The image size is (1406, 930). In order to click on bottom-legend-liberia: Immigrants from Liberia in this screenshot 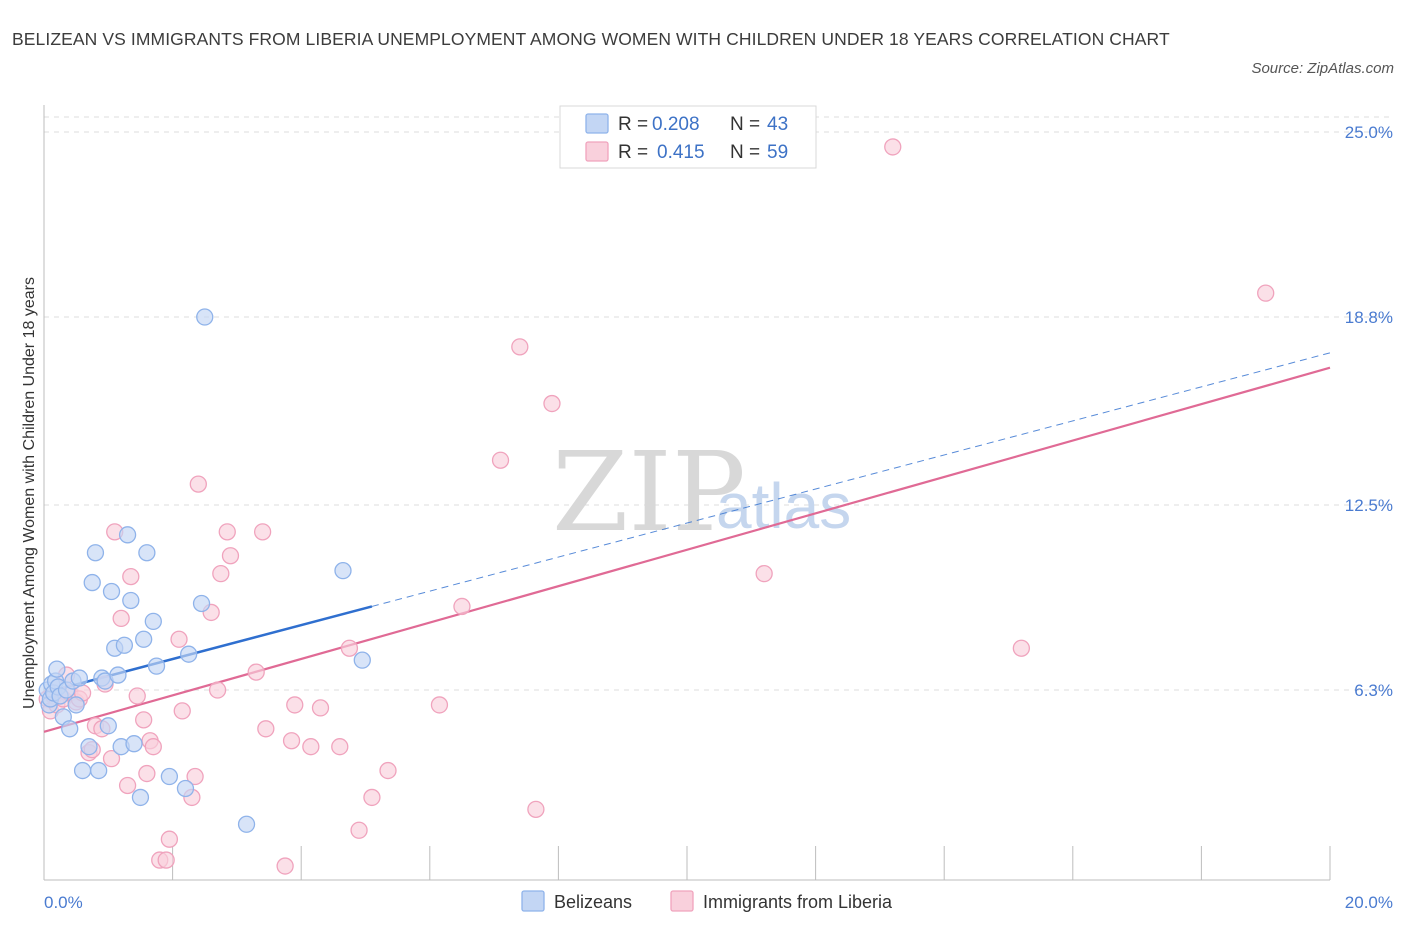, I will do `click(798, 902)`.